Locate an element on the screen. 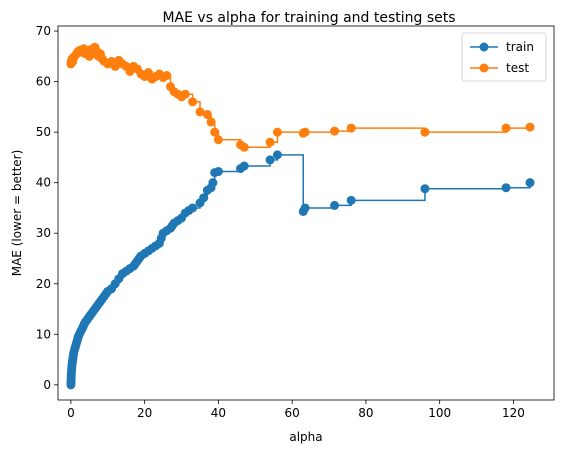  x-axis: 0 20 40 60 80 100 120 is located at coordinates (296, 410).